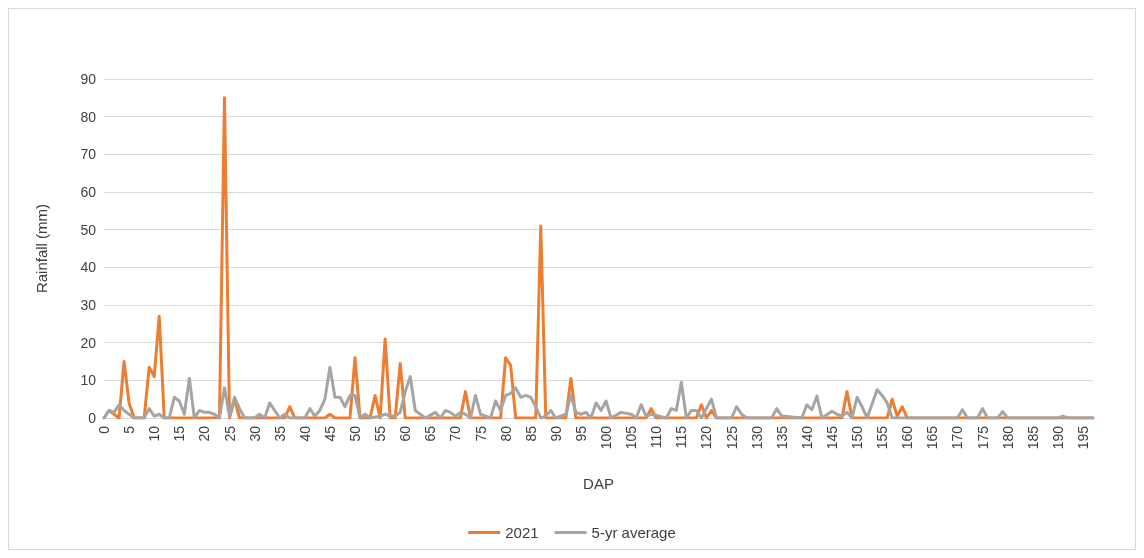 The height and width of the screenshot is (558, 1144). I want to click on x-tick-label: 60, so click(405, 433).